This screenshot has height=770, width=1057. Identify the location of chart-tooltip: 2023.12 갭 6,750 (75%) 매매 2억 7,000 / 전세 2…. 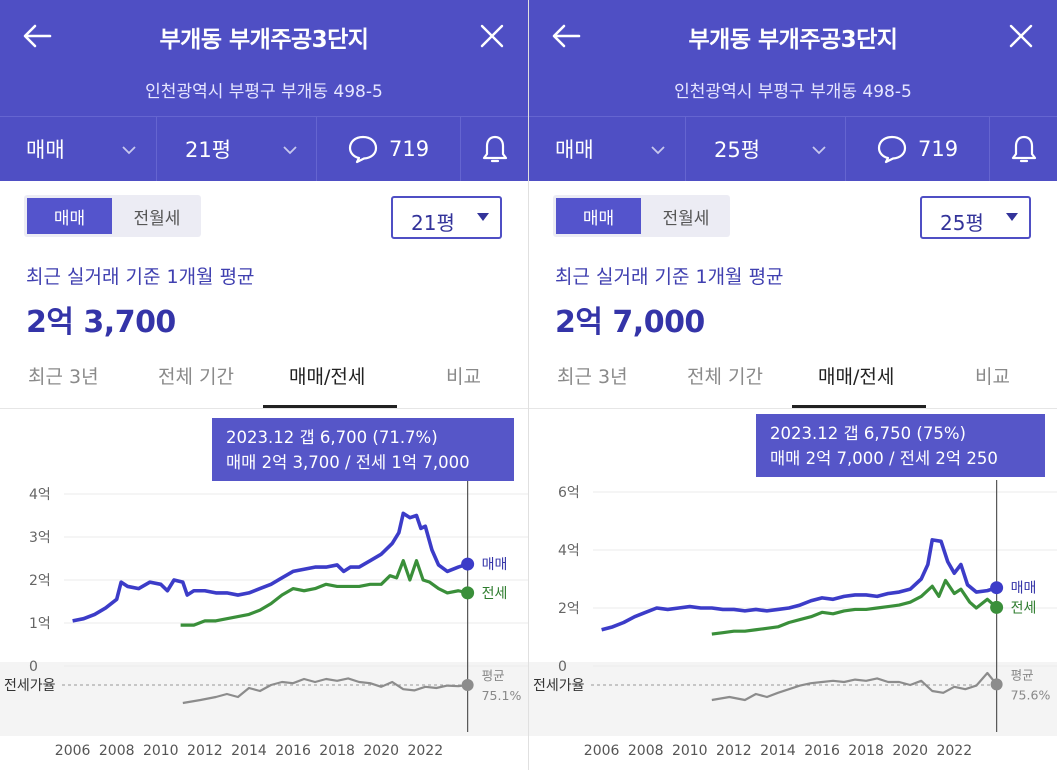
(900, 445).